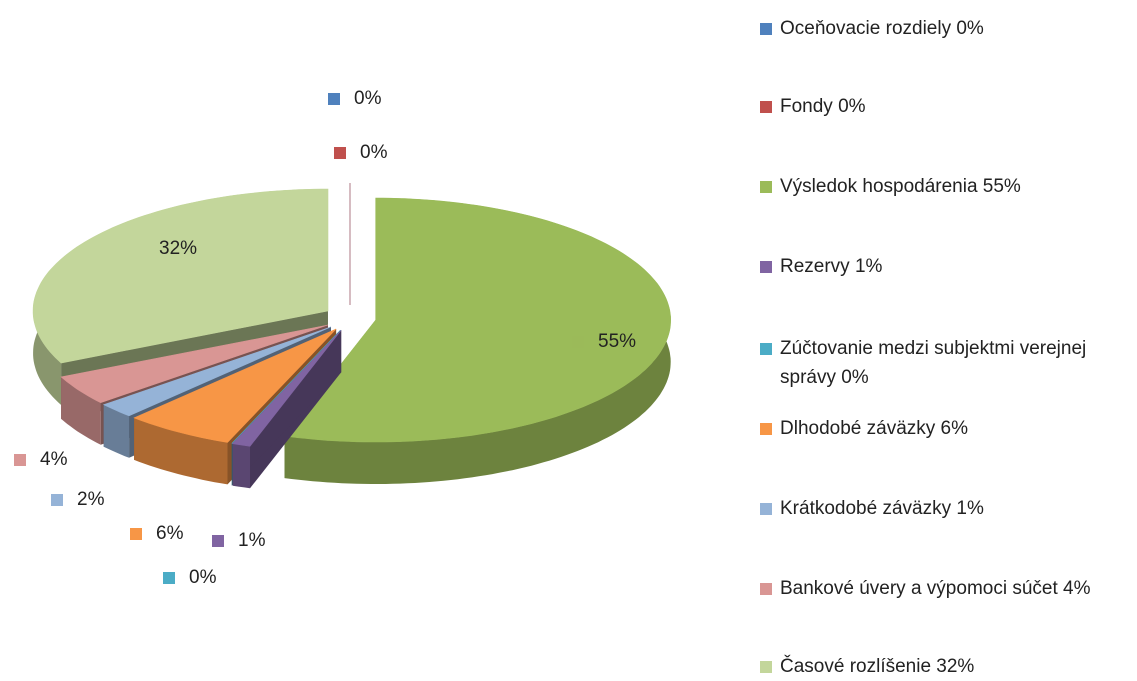 This screenshot has width=1137, height=681. I want to click on legend-entry: Časové rozlíšenie 32%, so click(944, 666).